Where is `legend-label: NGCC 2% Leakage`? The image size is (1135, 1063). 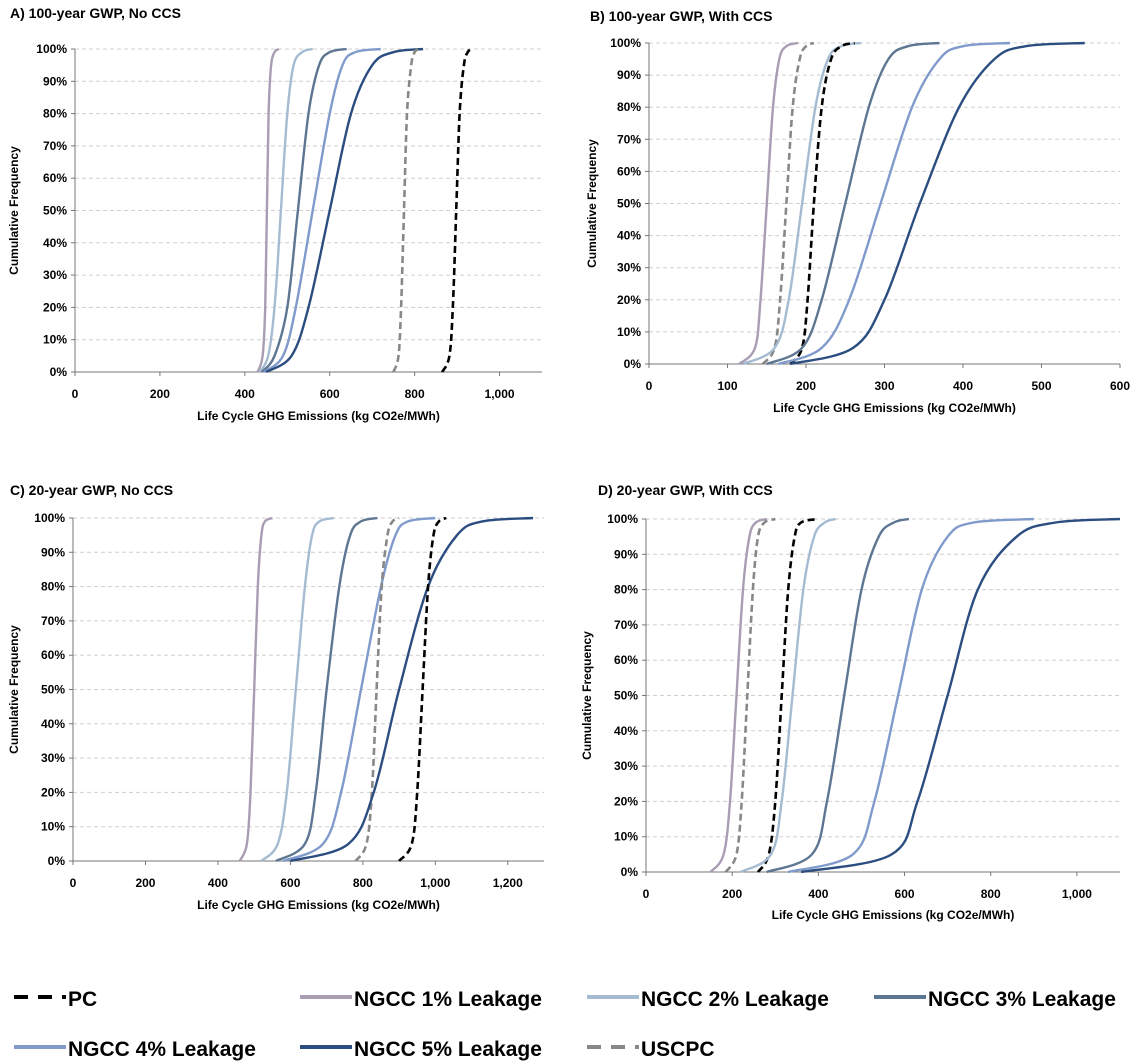
legend-label: NGCC 2% Leakage is located at coordinates (735, 999).